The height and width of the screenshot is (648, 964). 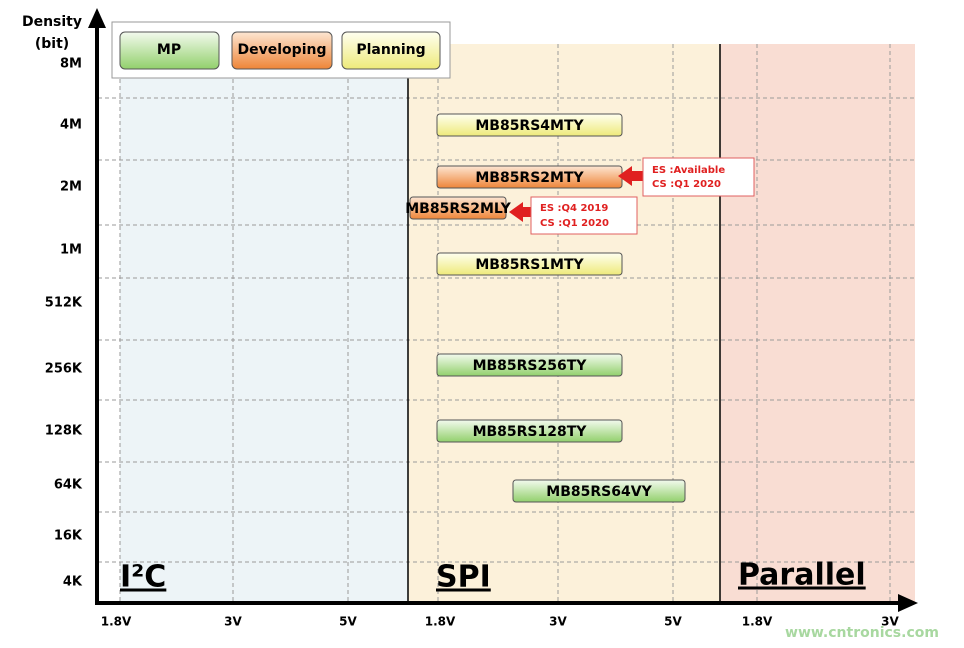 What do you see at coordinates (71, 250) in the screenshot?
I see `y-label: 1M` at bounding box center [71, 250].